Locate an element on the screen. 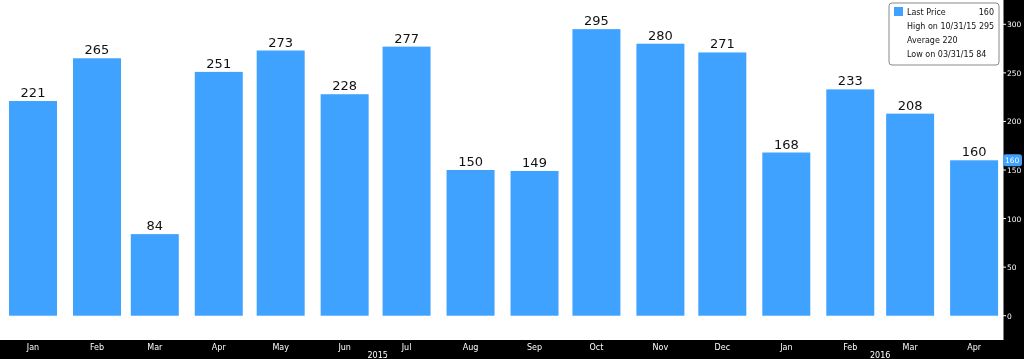 The image size is (1024, 359). data-label: 277 is located at coordinates (406, 38).